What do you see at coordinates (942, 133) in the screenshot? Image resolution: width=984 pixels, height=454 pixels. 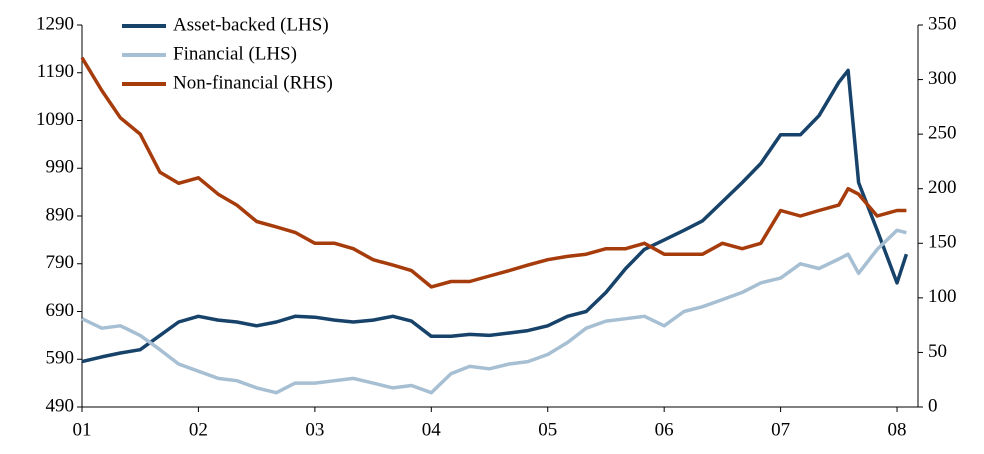 I see `y2-tick-label: 250` at bounding box center [942, 133].